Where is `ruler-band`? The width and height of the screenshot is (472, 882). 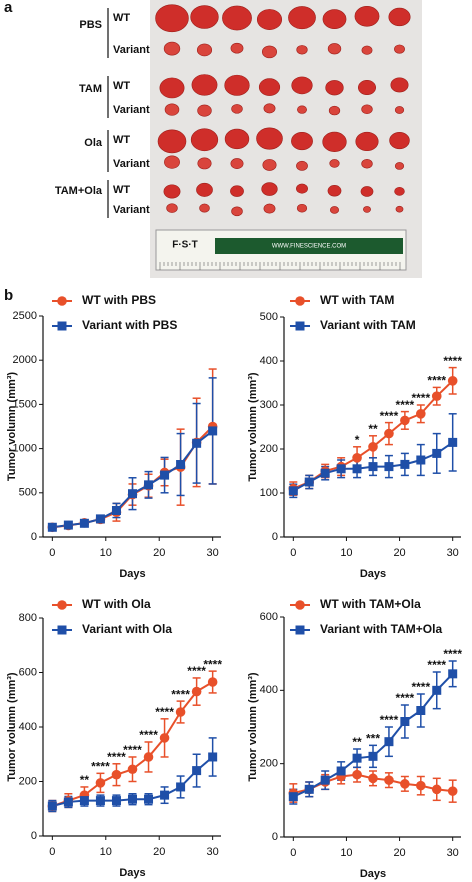 ruler-band is located at coordinates (309, 246).